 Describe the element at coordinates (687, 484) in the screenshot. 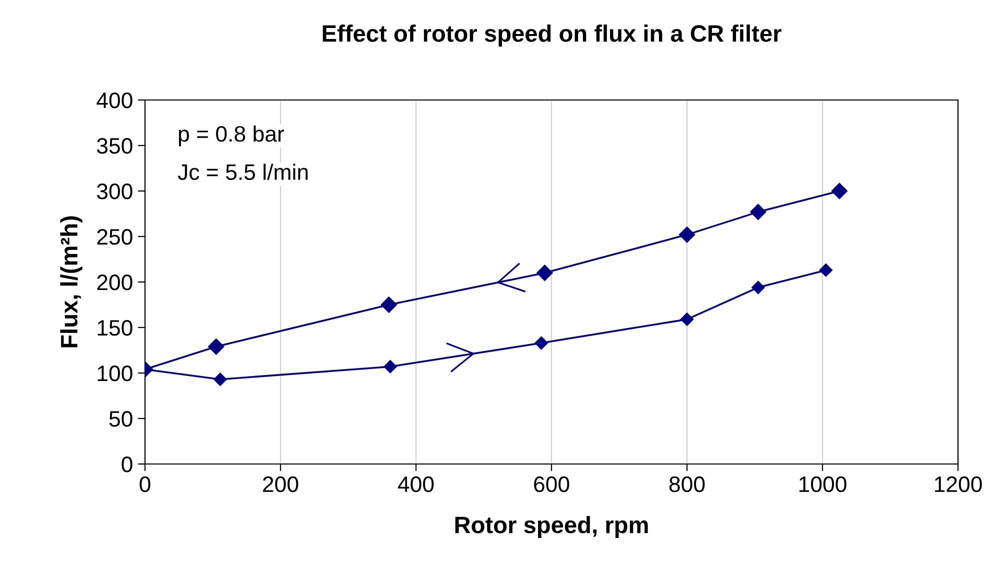

I see `x-tick-label: 800` at that location.